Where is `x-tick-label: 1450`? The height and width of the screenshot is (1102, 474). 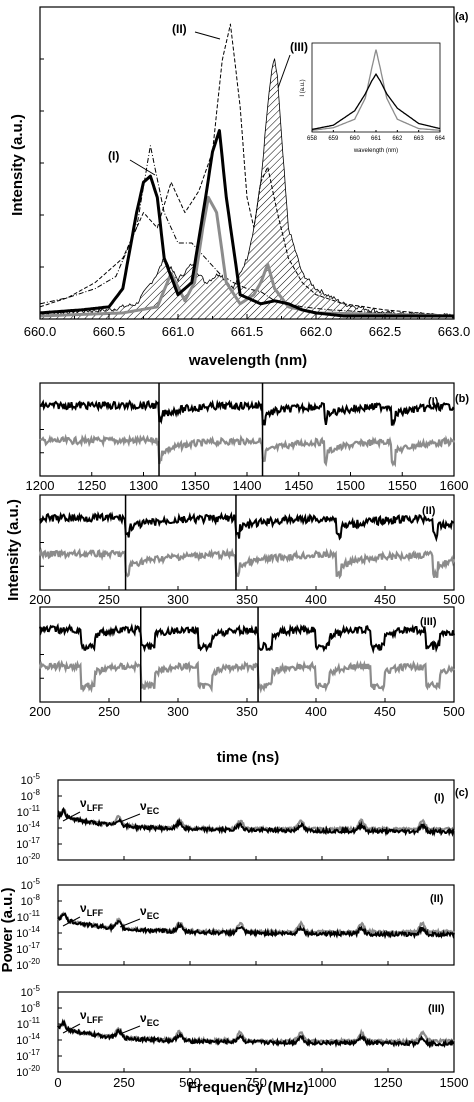 x-tick-label: 1450 is located at coordinates (298, 485).